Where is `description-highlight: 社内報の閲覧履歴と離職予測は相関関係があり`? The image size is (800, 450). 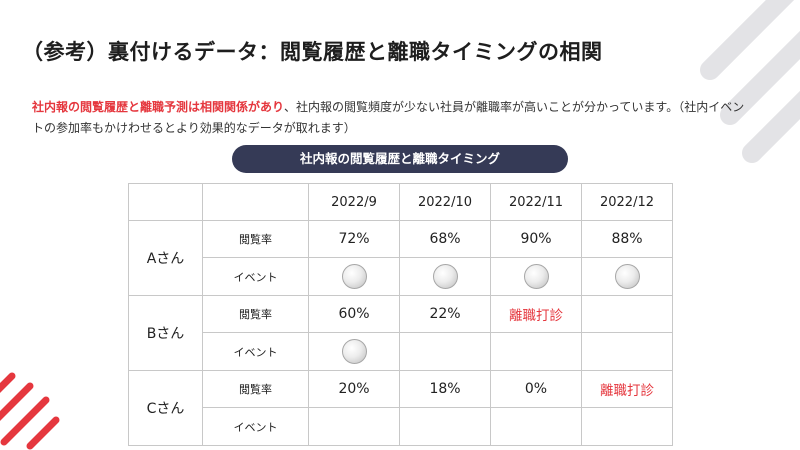 description-highlight: 社内報の閲覧履歴と離職予測は相関関係があり is located at coordinates (158, 107).